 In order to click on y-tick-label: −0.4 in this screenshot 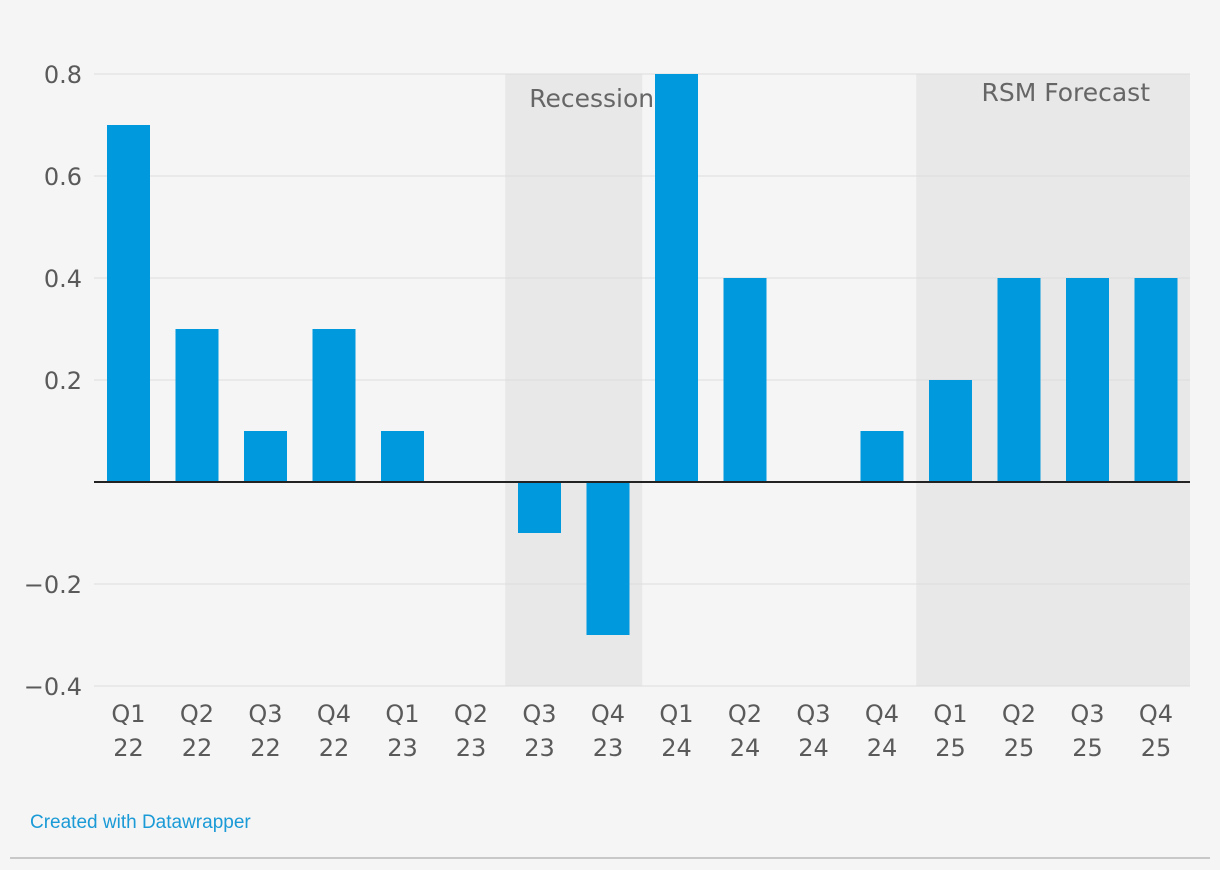, I will do `click(53, 687)`.